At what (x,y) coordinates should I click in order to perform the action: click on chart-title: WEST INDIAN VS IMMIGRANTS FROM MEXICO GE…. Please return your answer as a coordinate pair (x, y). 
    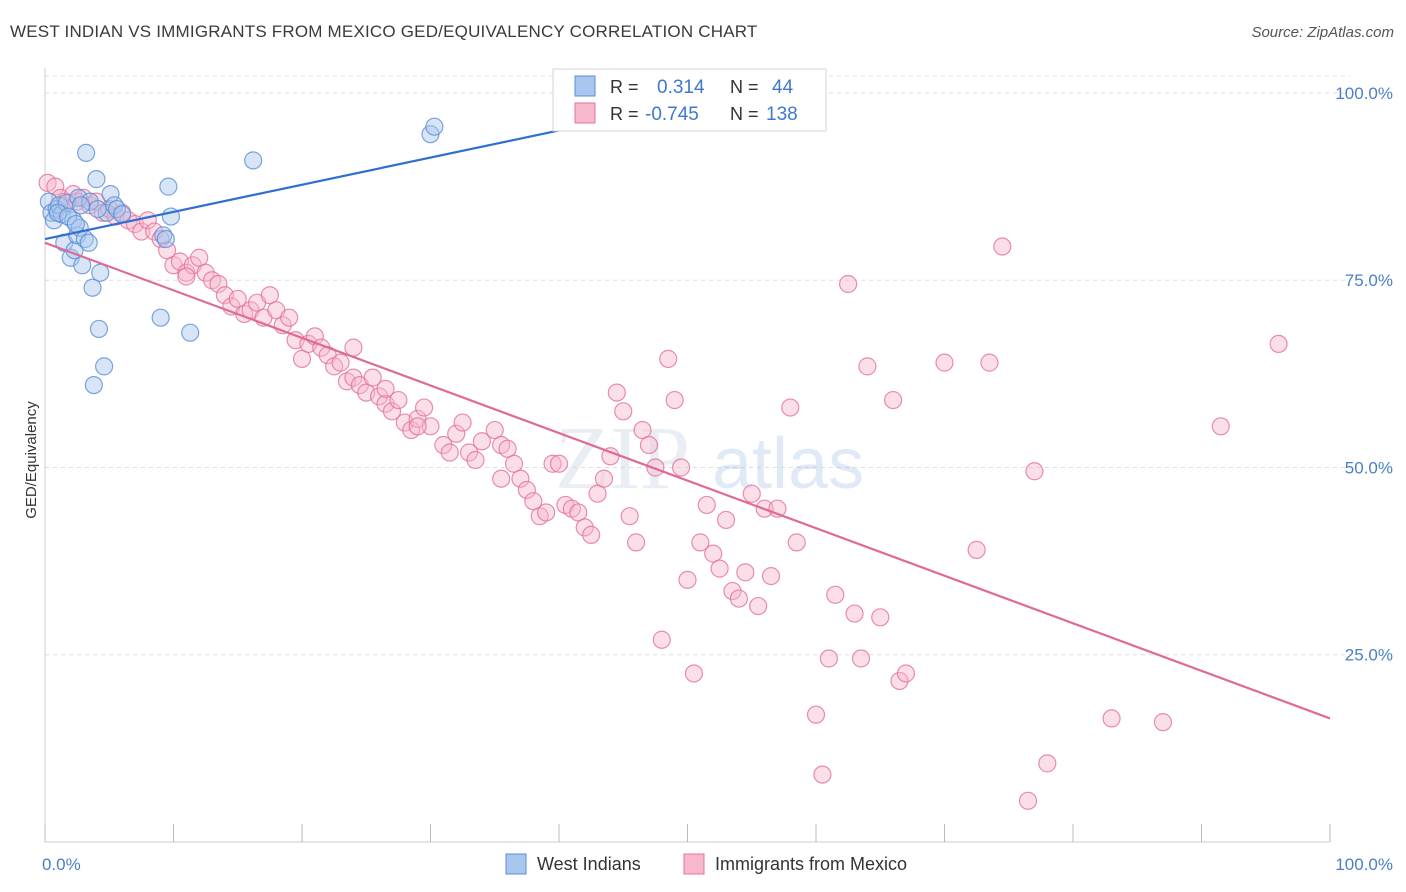
    Looking at the image, I should click on (384, 31).